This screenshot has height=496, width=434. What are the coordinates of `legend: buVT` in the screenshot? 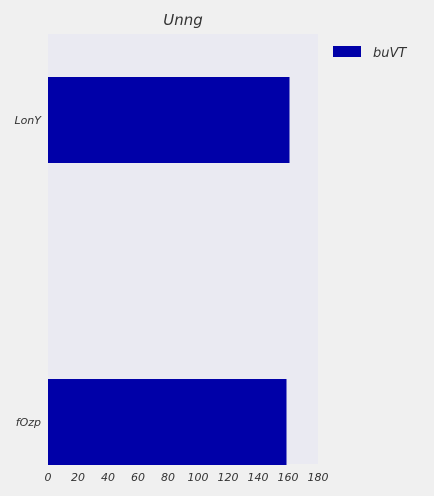 It's located at (370, 53).